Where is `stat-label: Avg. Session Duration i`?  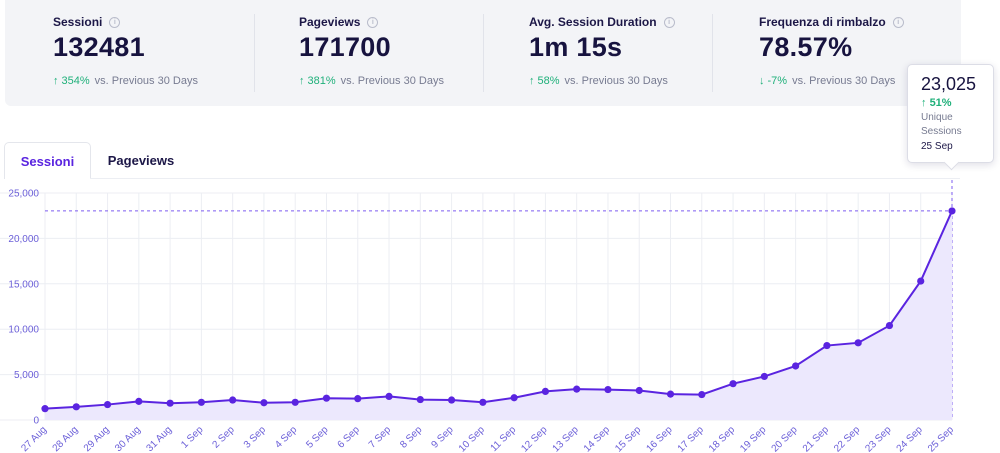 stat-label: Avg. Session Duration i is located at coordinates (602, 22).